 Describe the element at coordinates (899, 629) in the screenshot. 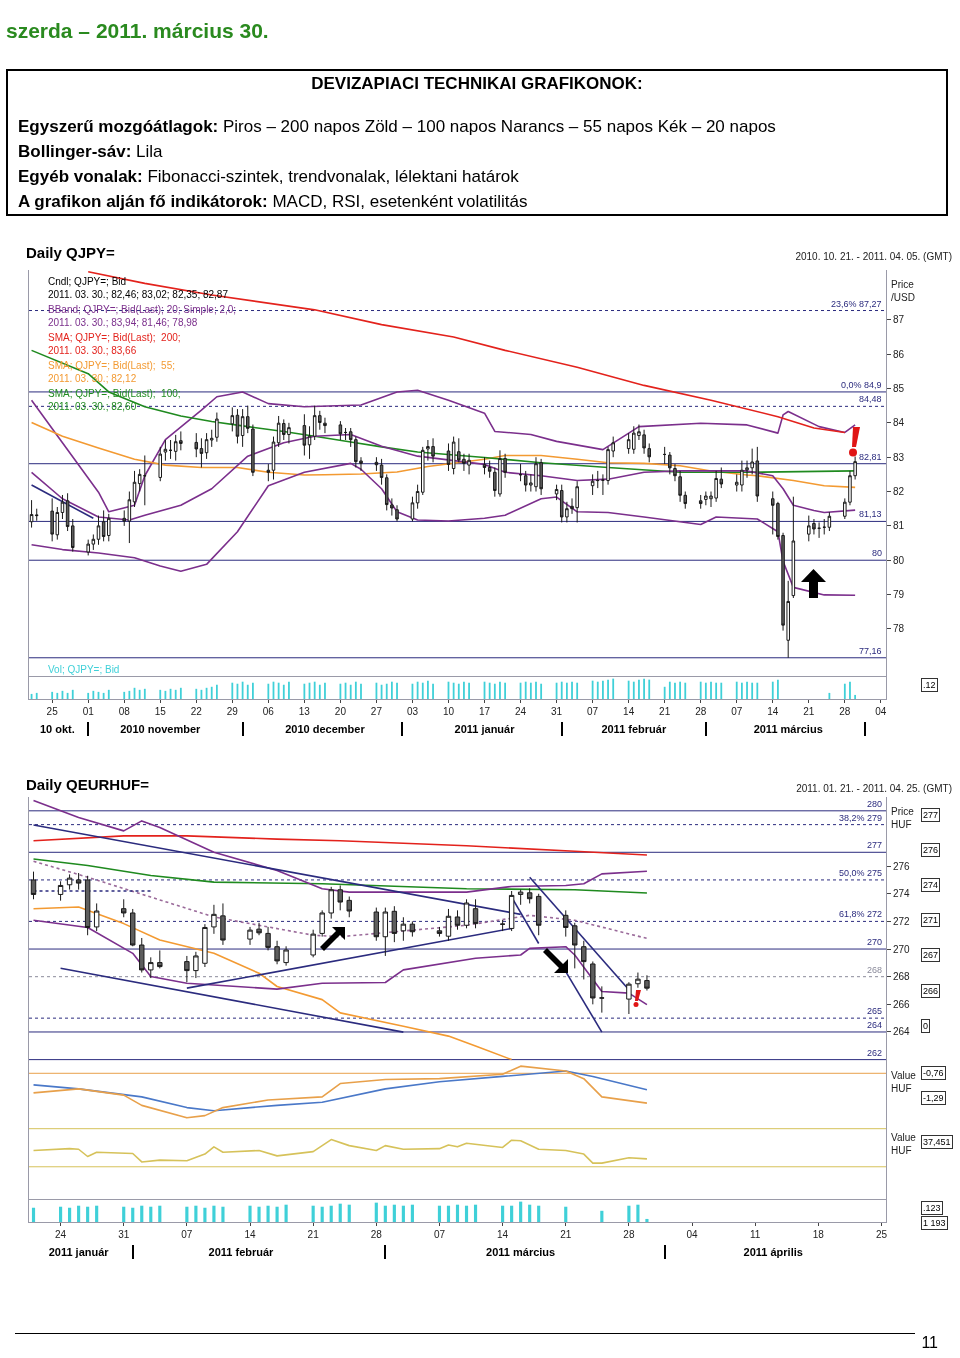

I see `y-tick-label: 78` at that location.